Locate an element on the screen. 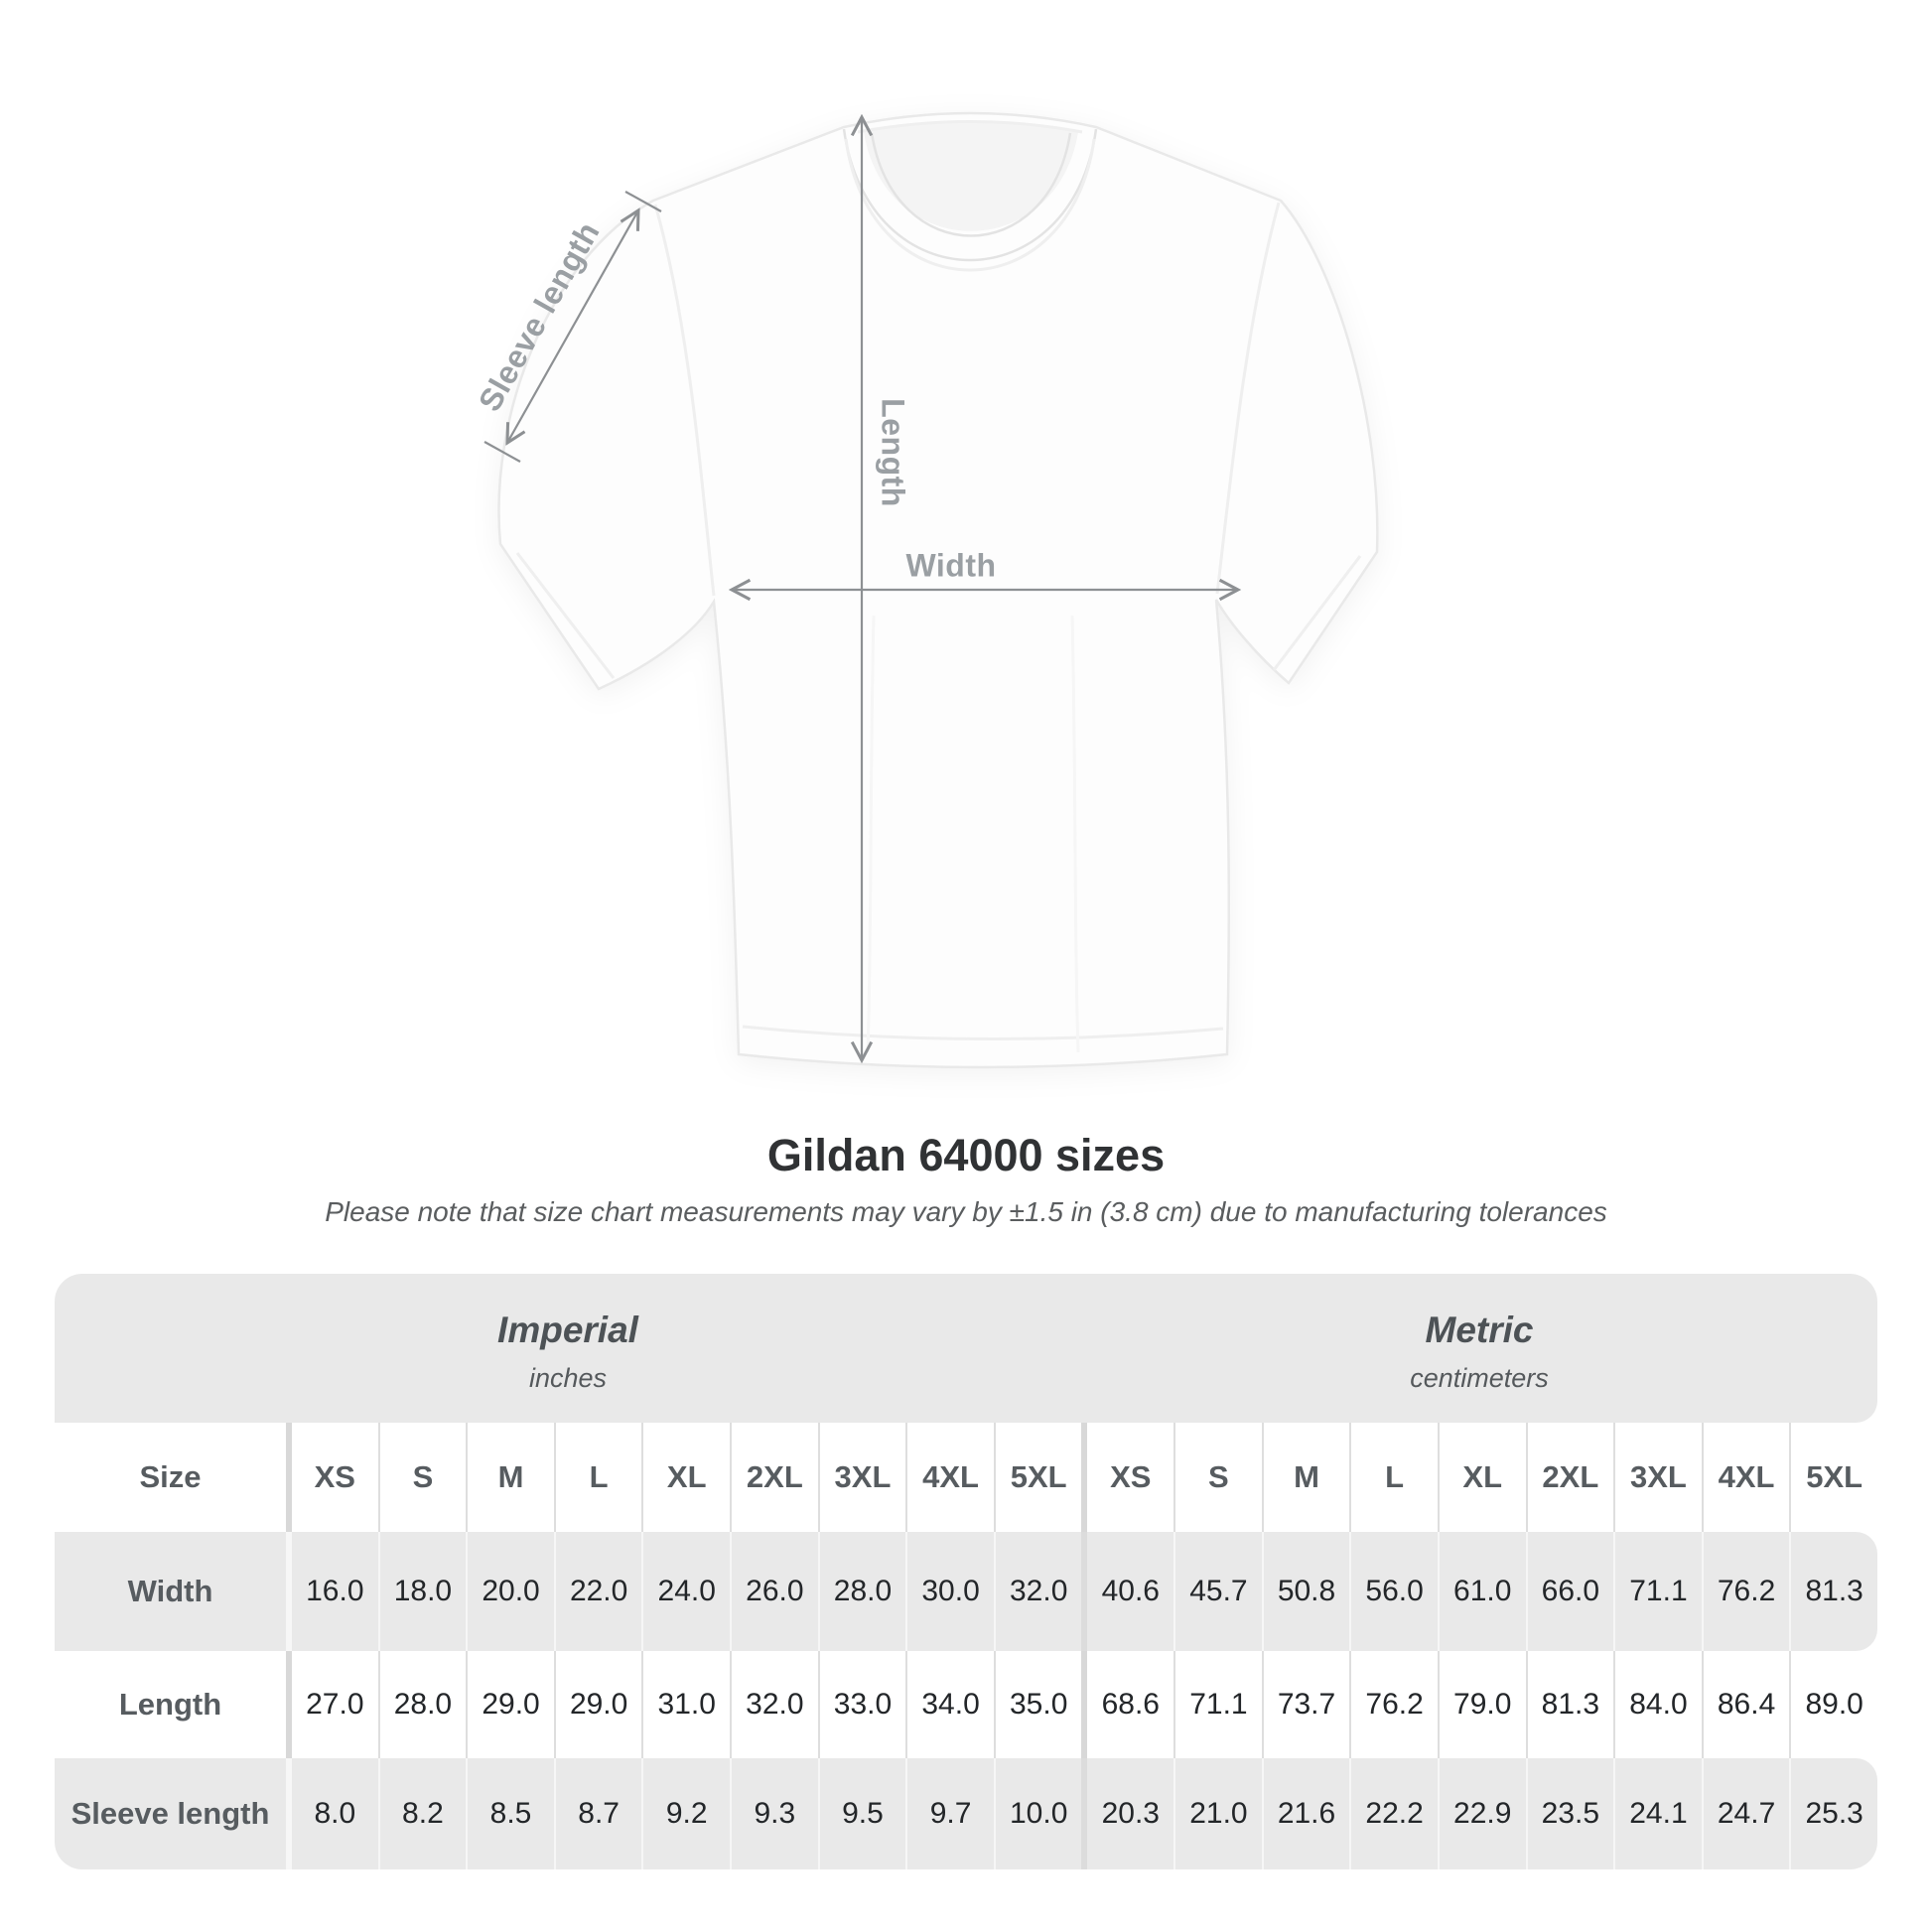 This screenshot has width=1932, height=1932. sleeve-length-row-label: Sleeve length is located at coordinates (170, 1814).